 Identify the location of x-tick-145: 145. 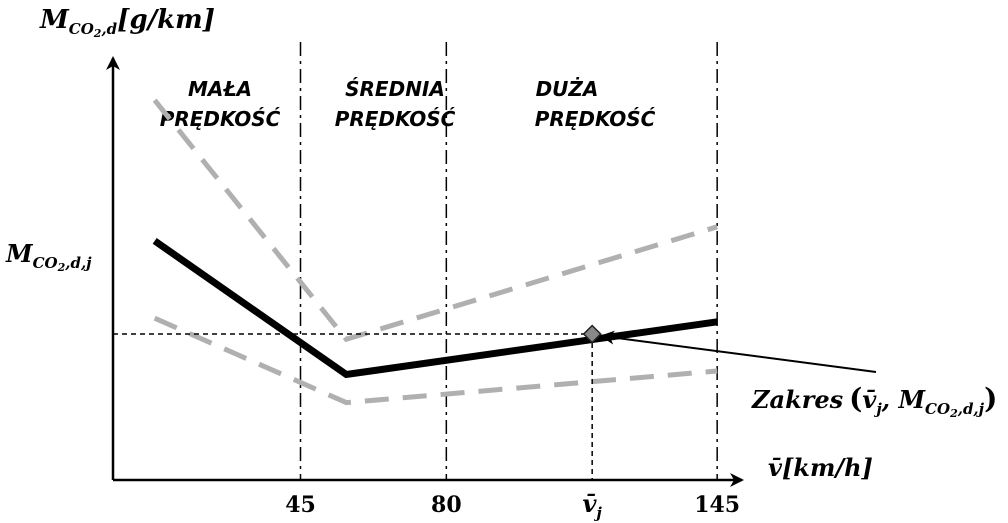
(717, 505).